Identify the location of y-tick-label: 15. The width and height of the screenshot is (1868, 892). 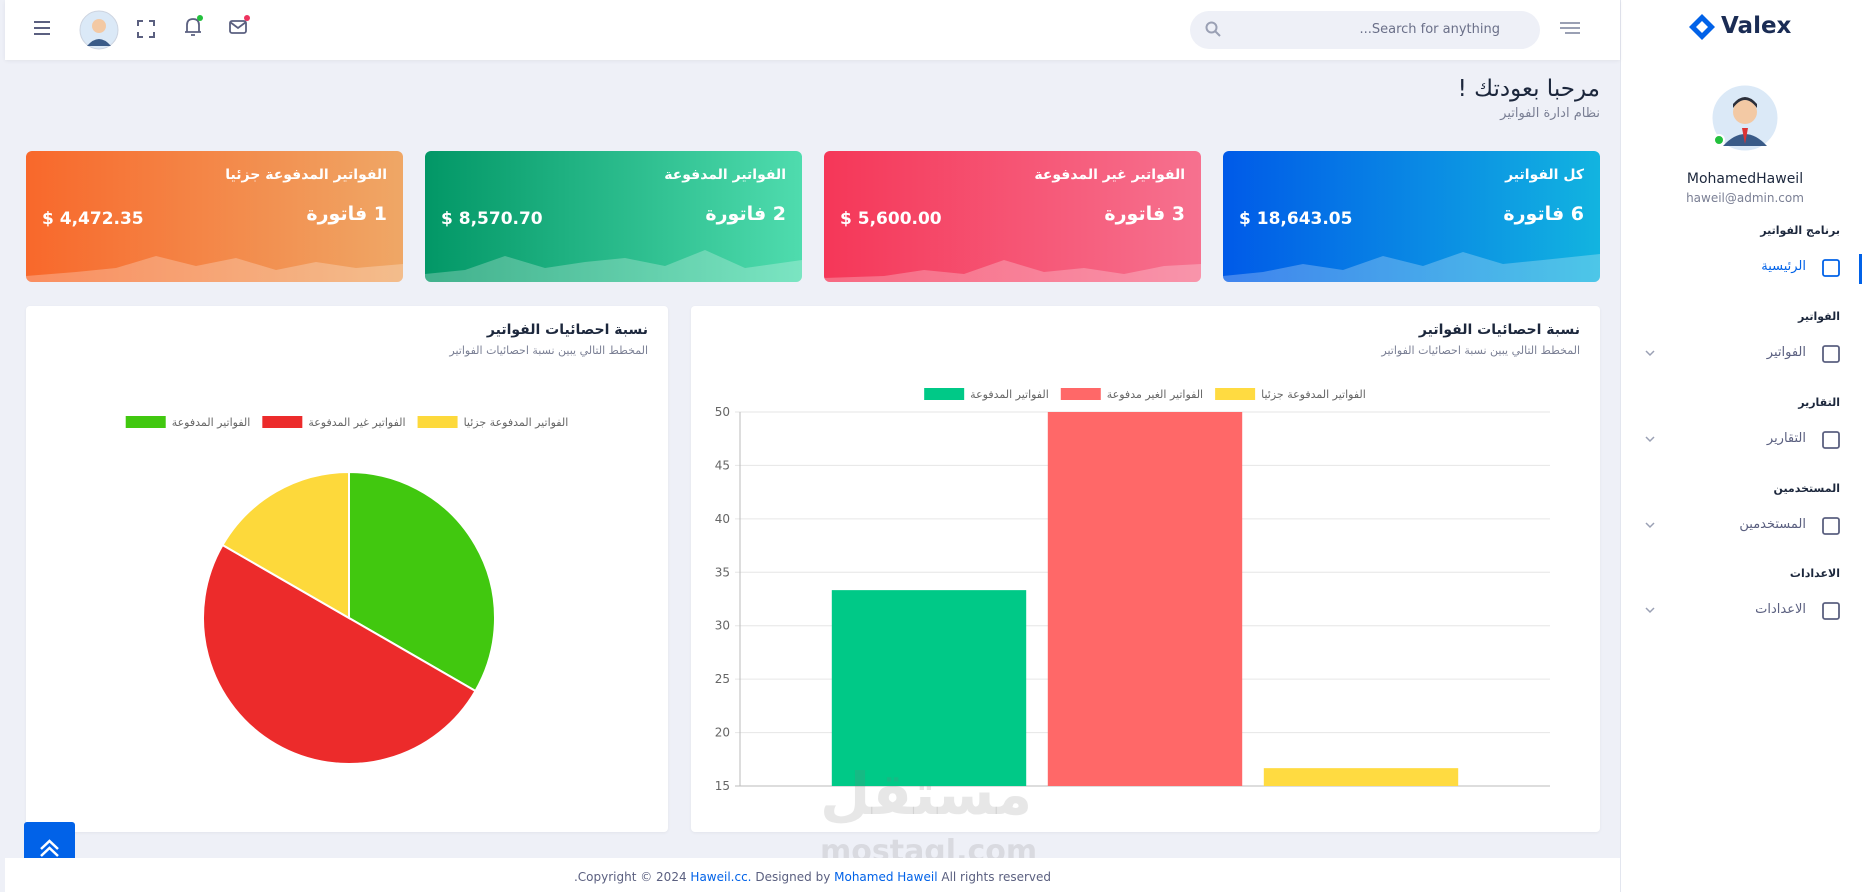
(722, 786).